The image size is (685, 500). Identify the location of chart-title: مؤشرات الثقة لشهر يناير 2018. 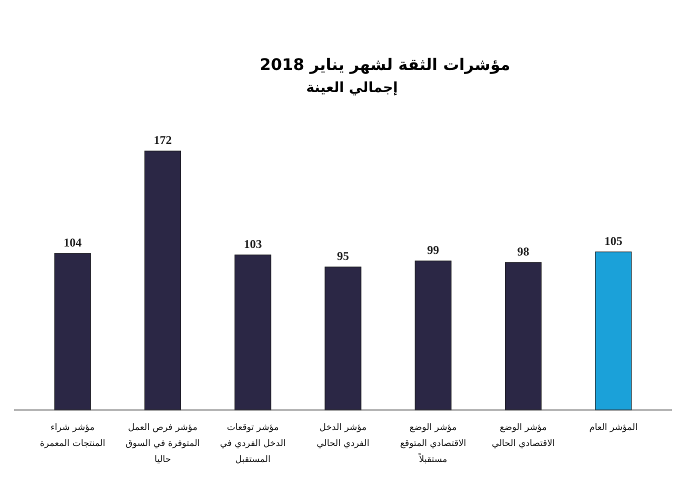
(385, 64).